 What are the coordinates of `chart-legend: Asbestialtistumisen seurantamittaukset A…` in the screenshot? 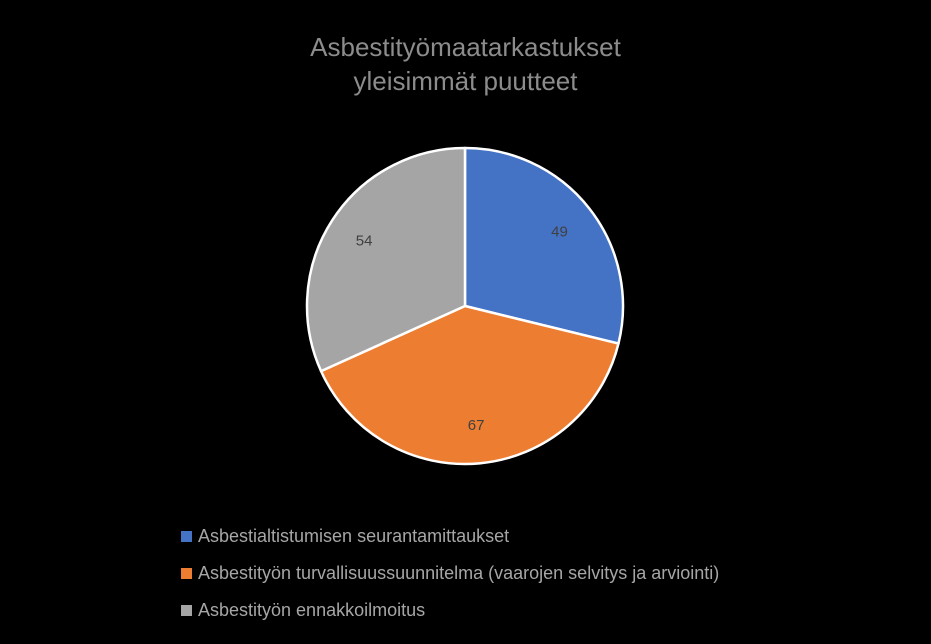 It's located at (450, 573).